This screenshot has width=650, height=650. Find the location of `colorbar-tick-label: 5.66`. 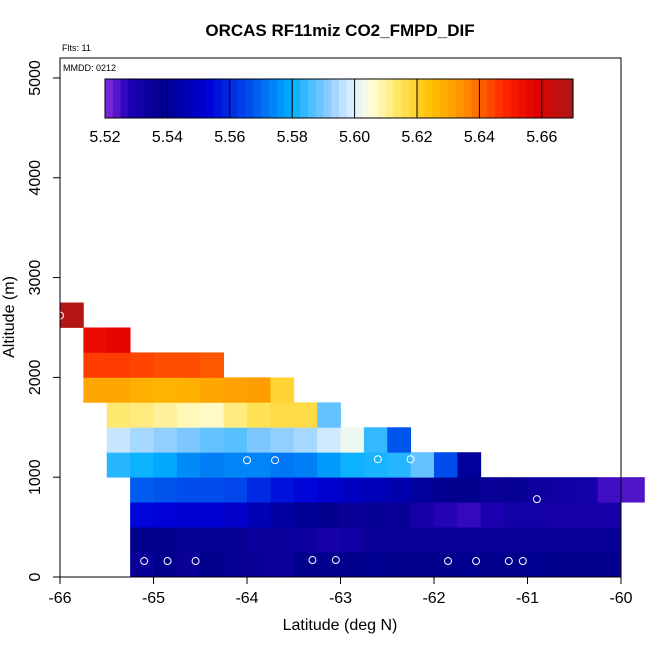

colorbar-tick-label: 5.66 is located at coordinates (541, 137).